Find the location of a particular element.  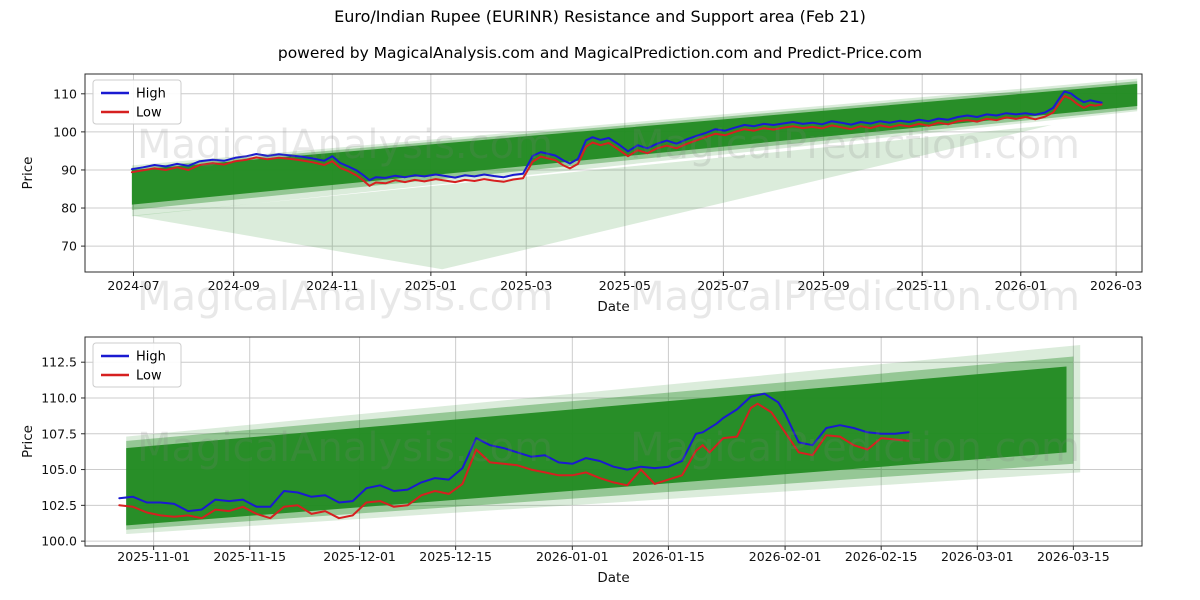

y-tick-label: 80 is located at coordinates (69, 208).